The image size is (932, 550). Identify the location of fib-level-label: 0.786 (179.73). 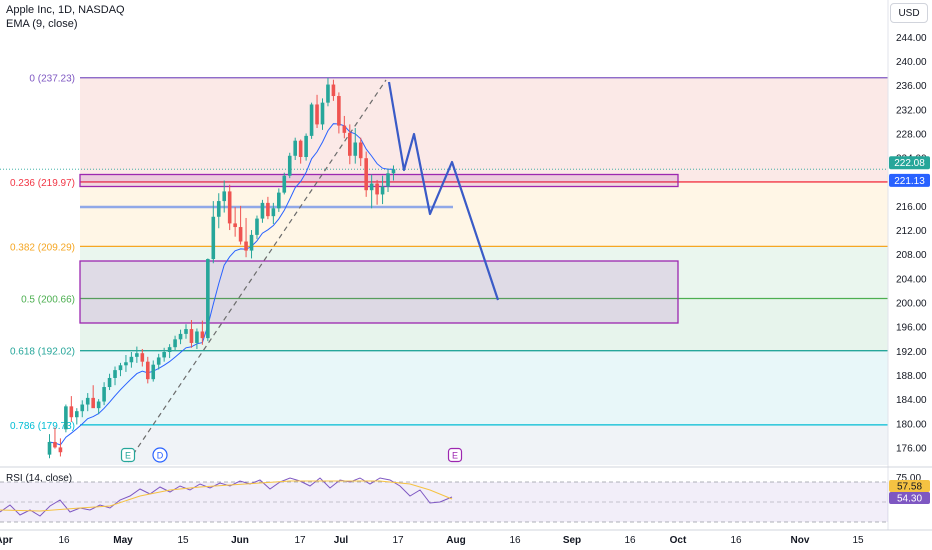
(42, 426).